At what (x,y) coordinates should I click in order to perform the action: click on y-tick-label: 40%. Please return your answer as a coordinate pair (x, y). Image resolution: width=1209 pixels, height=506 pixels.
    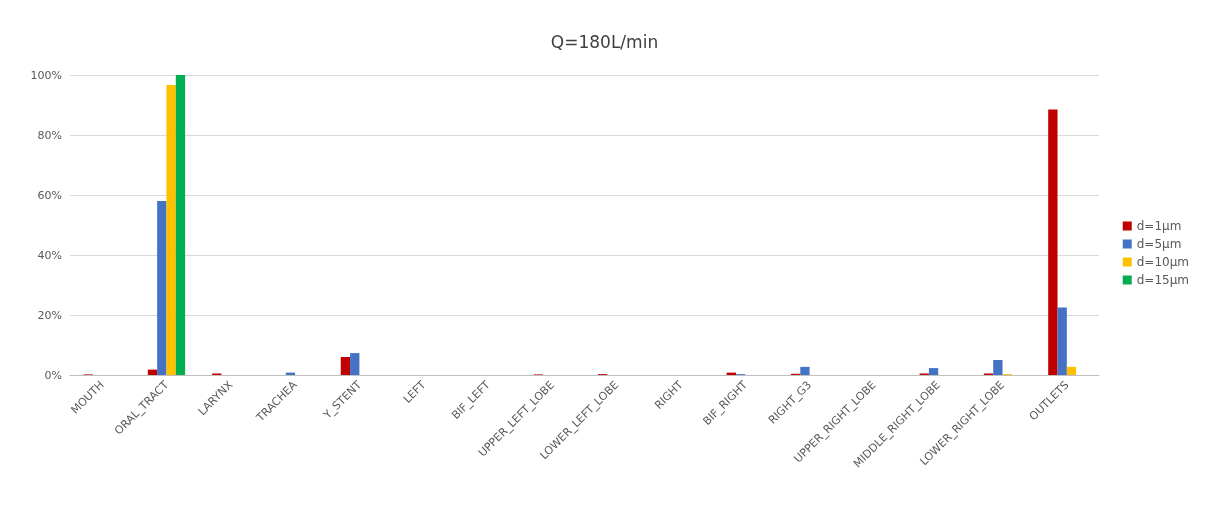
    Looking at the image, I should click on (49, 255).